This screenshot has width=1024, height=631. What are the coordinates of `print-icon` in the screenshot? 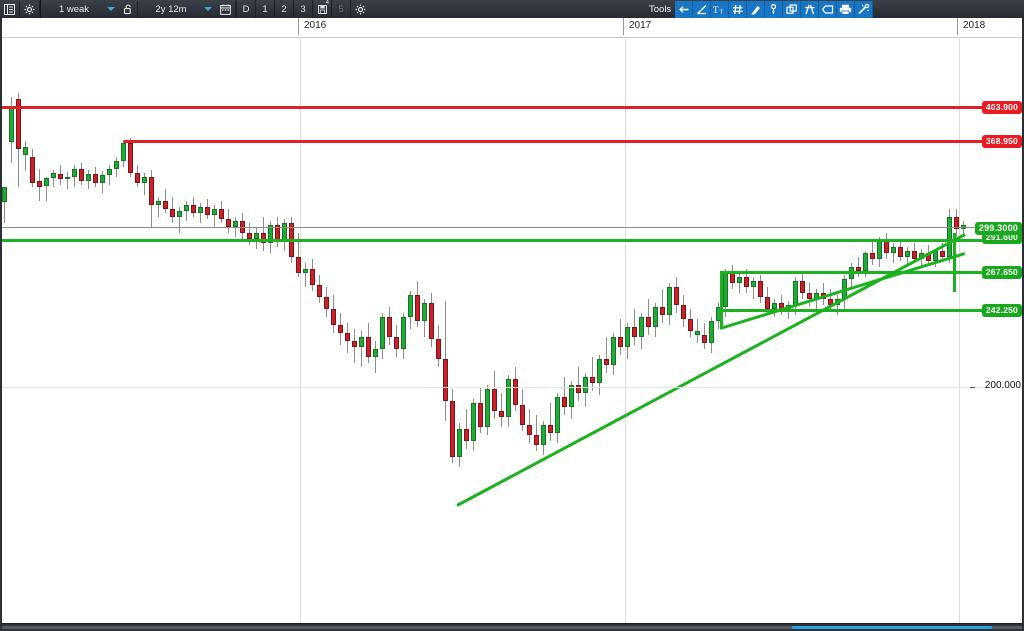 It's located at (846, 9).